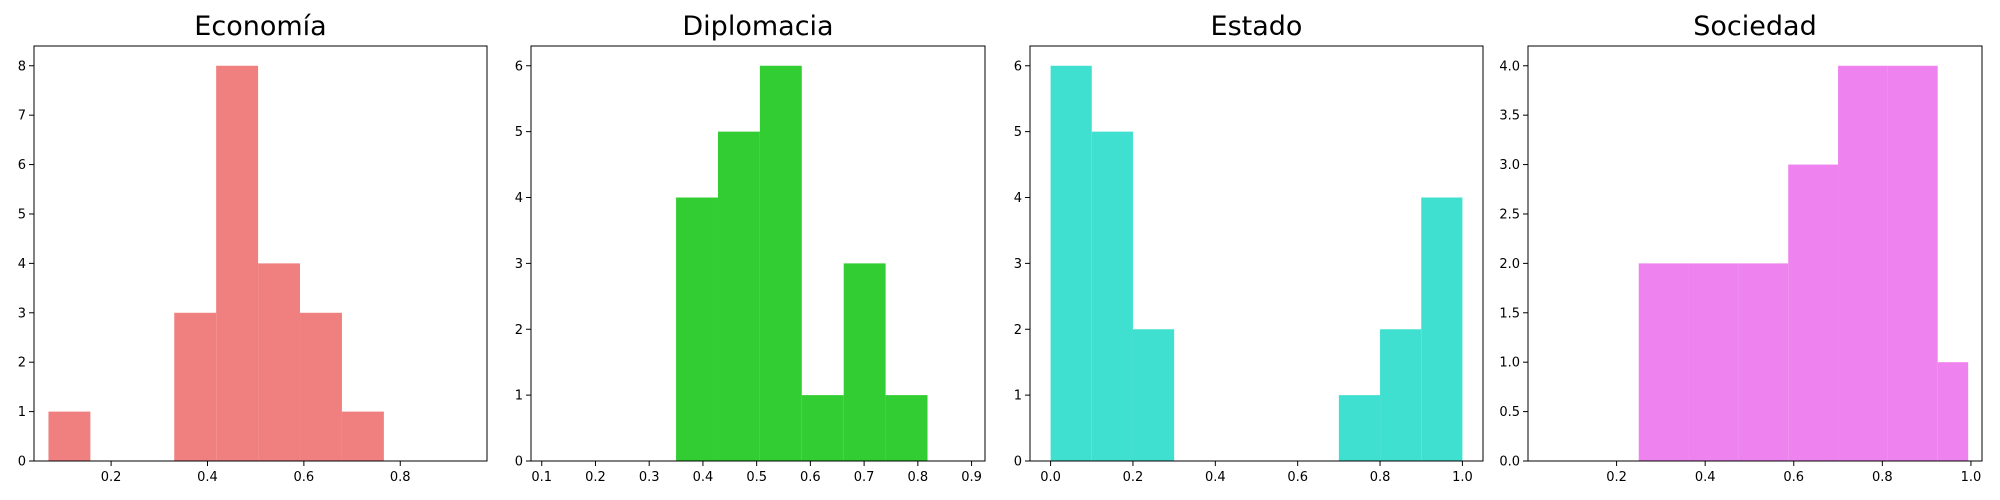 This screenshot has height=500, width=2000. Describe the element at coordinates (756, 477) in the screenshot. I see `x-tick-label: 0.5` at that location.